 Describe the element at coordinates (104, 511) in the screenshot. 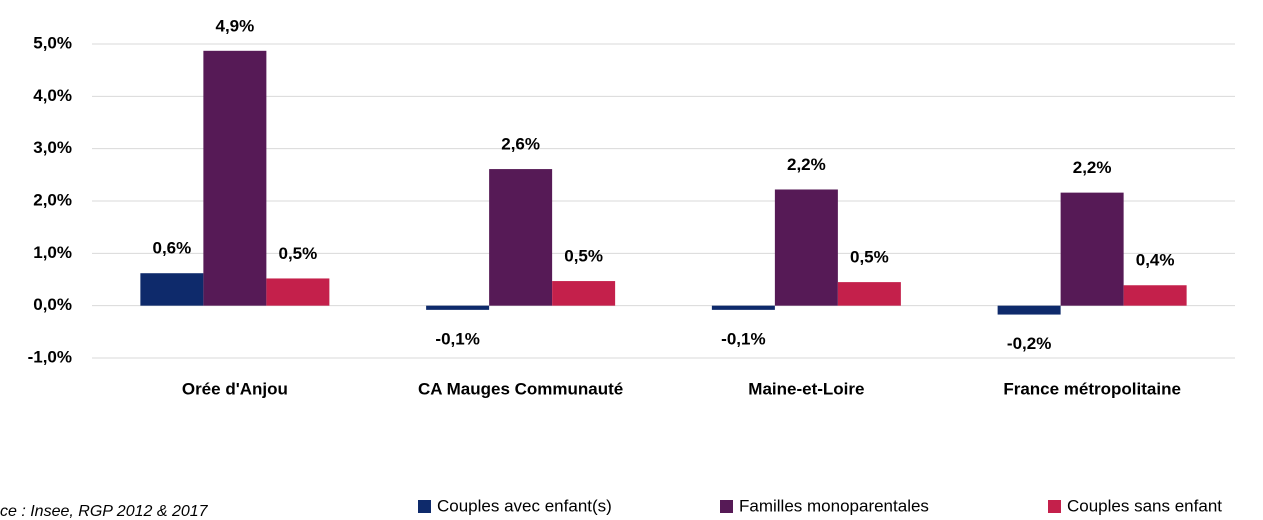

I see `source: ce : Insee, RGP 2012 & 2017` at that location.